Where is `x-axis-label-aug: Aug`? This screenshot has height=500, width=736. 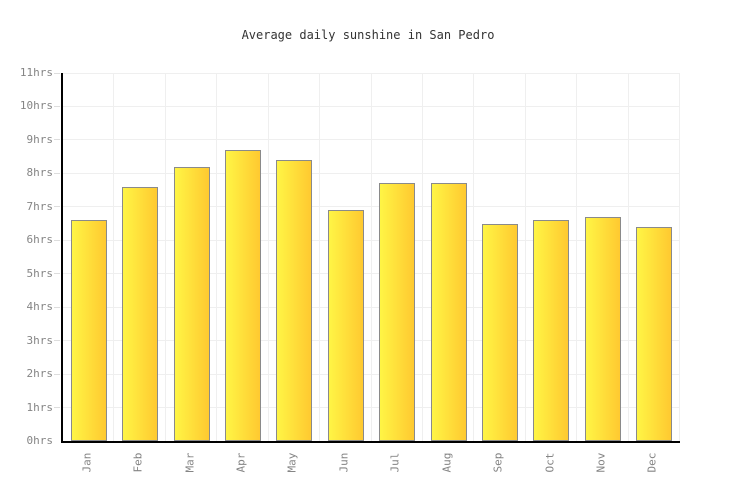
x-axis-label-aug: Aug is located at coordinates (447, 462).